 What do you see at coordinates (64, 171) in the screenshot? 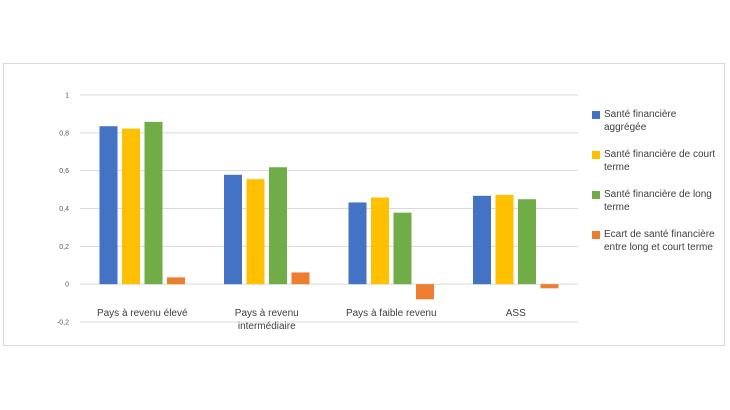
I see `y-tick-label: 0,6` at bounding box center [64, 171].